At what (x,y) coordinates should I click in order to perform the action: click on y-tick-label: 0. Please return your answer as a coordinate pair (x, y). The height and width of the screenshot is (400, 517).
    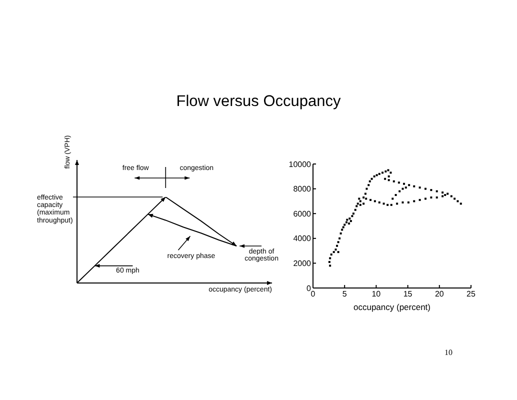
    Looking at the image, I should click on (309, 288).